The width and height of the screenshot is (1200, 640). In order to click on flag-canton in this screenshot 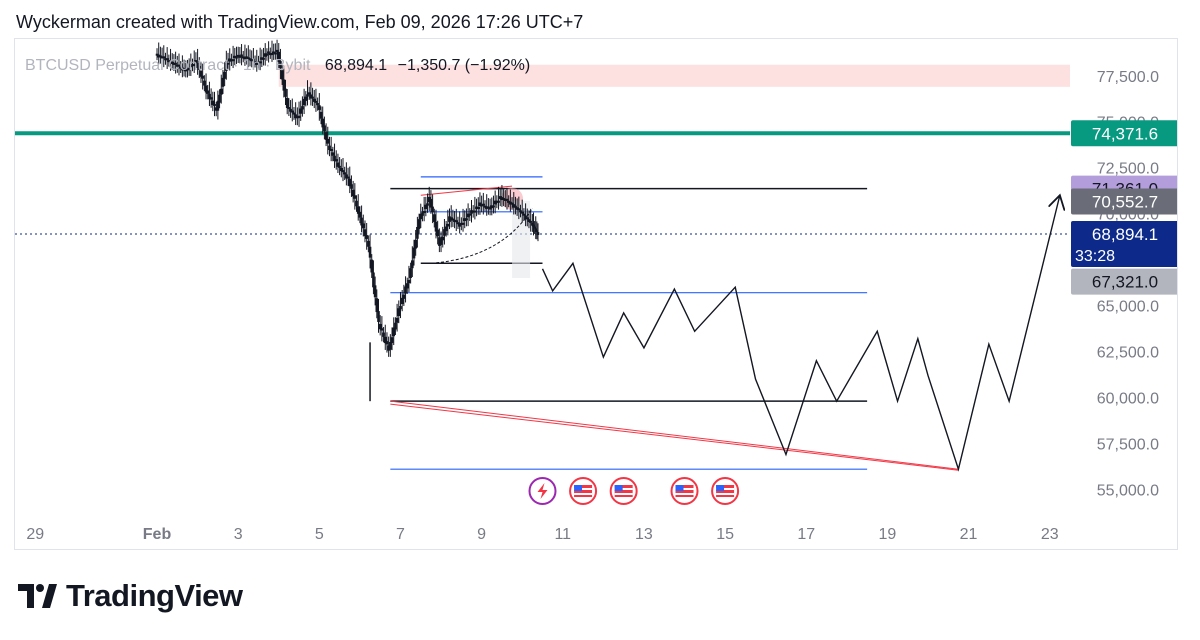, I will do `click(679, 488)`.